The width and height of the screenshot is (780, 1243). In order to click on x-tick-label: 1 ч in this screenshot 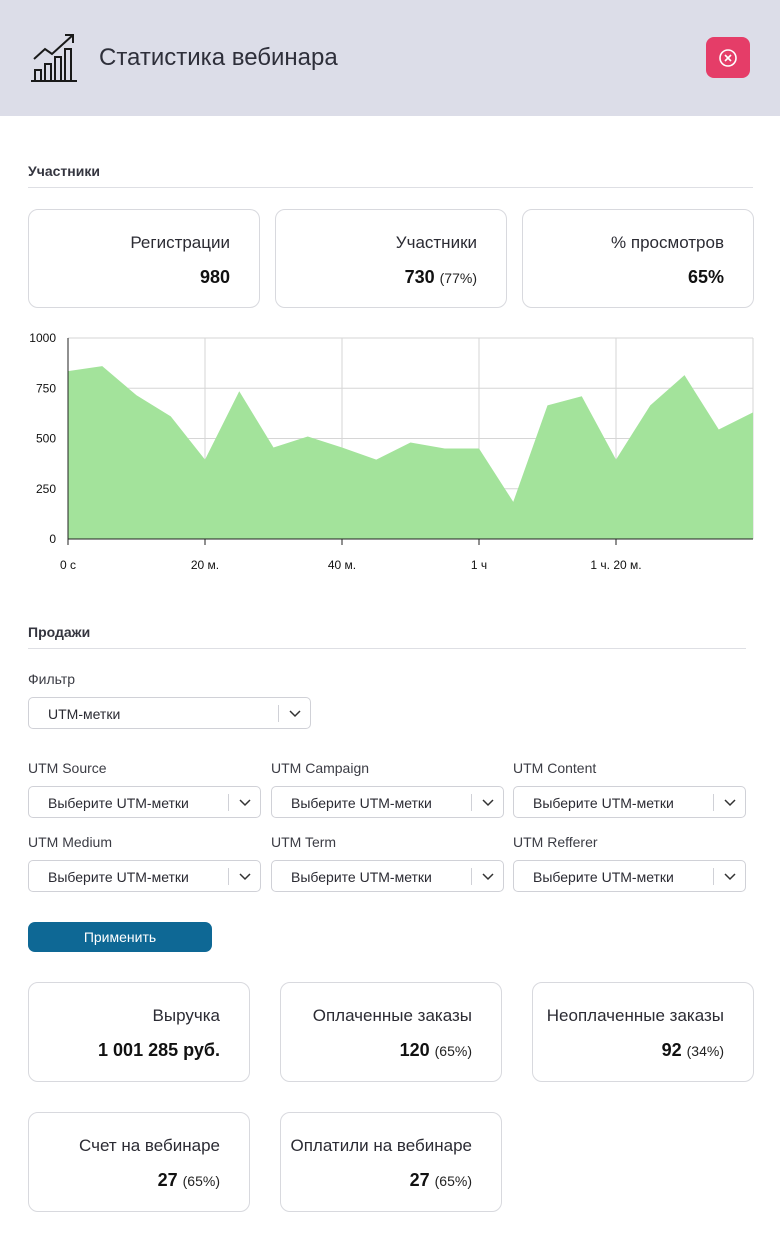, I will do `click(479, 565)`.